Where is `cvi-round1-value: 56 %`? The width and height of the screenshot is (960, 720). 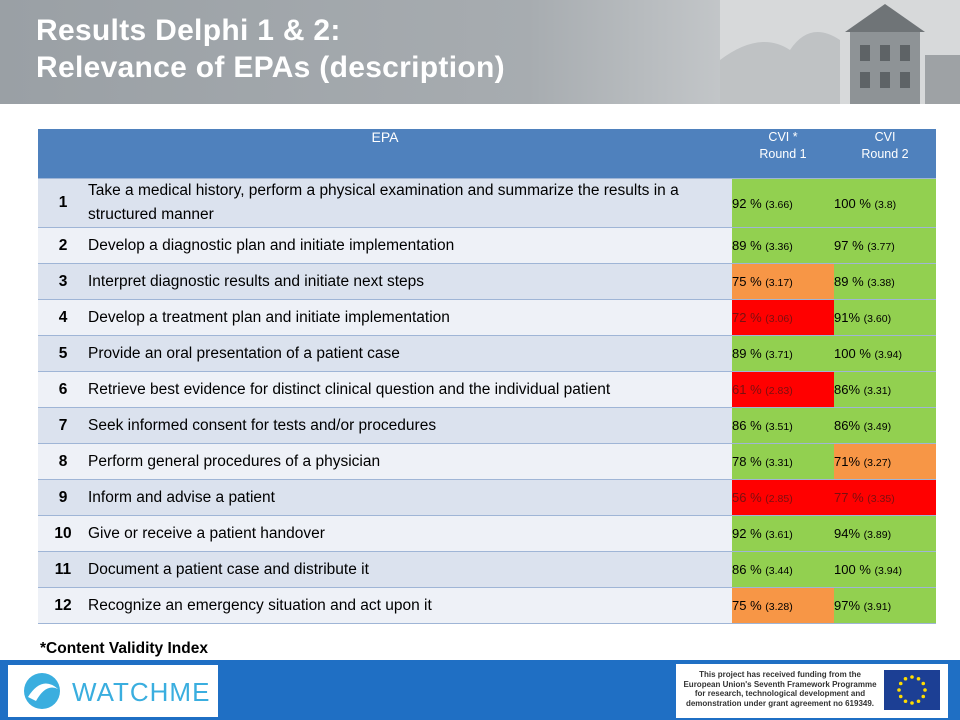
cvi-round1-value: 56 % is located at coordinates (747, 497).